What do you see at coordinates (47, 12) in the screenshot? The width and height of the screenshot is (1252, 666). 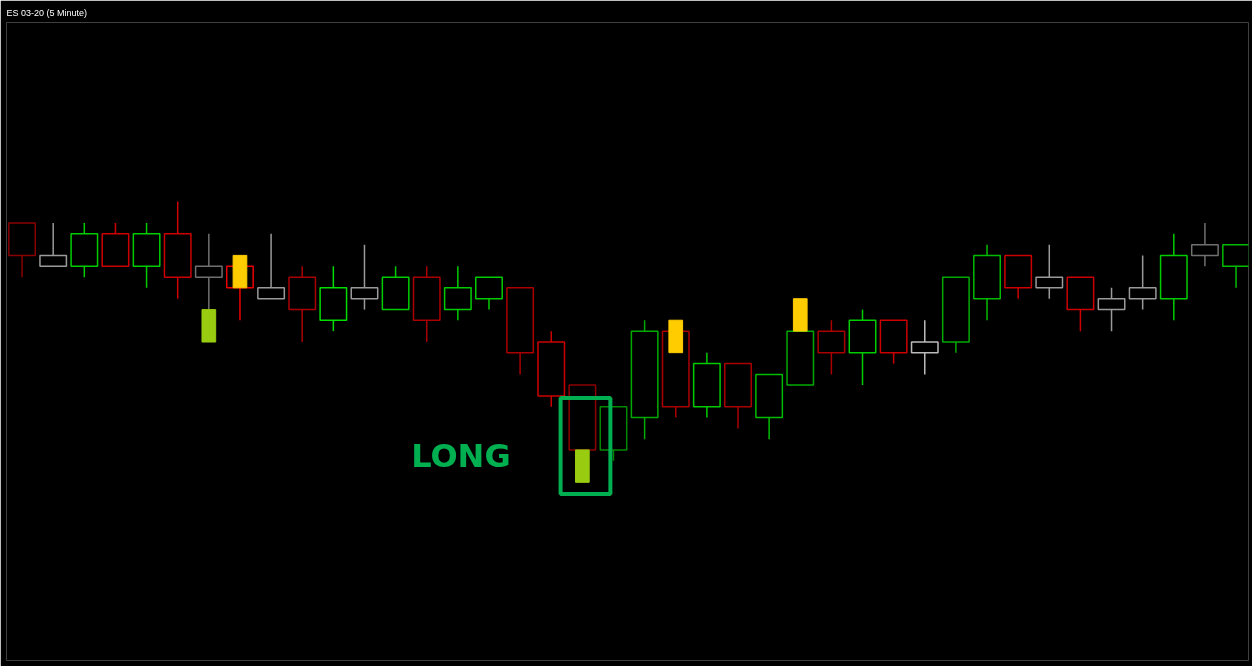 I see `chart-title: ES 03-20 (5 Minute)` at bounding box center [47, 12].